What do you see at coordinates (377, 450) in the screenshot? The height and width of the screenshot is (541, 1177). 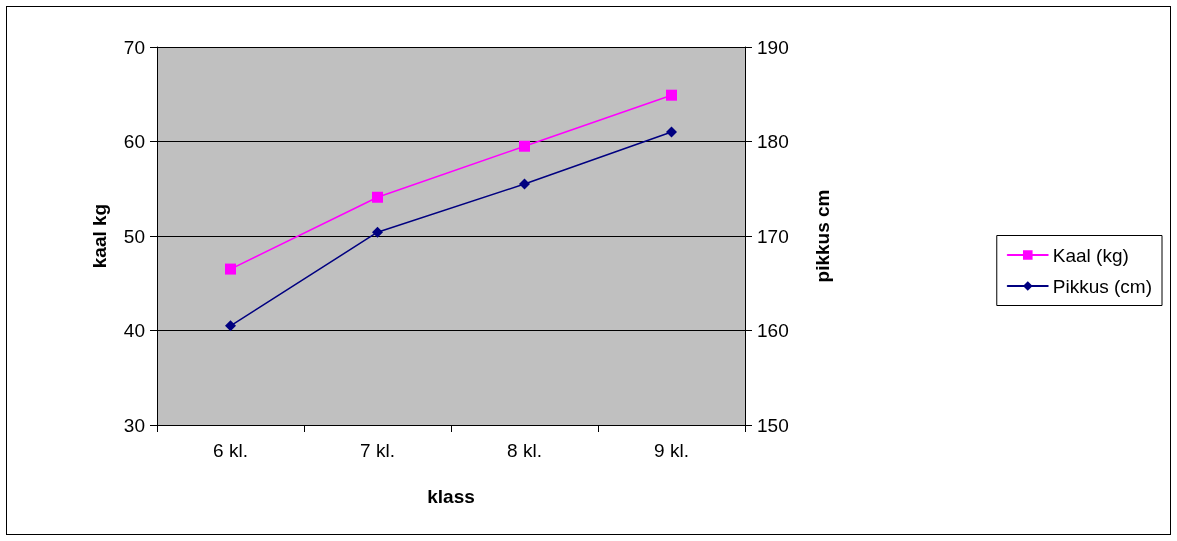 I see `x-tick-label: 7 kl.` at bounding box center [377, 450].